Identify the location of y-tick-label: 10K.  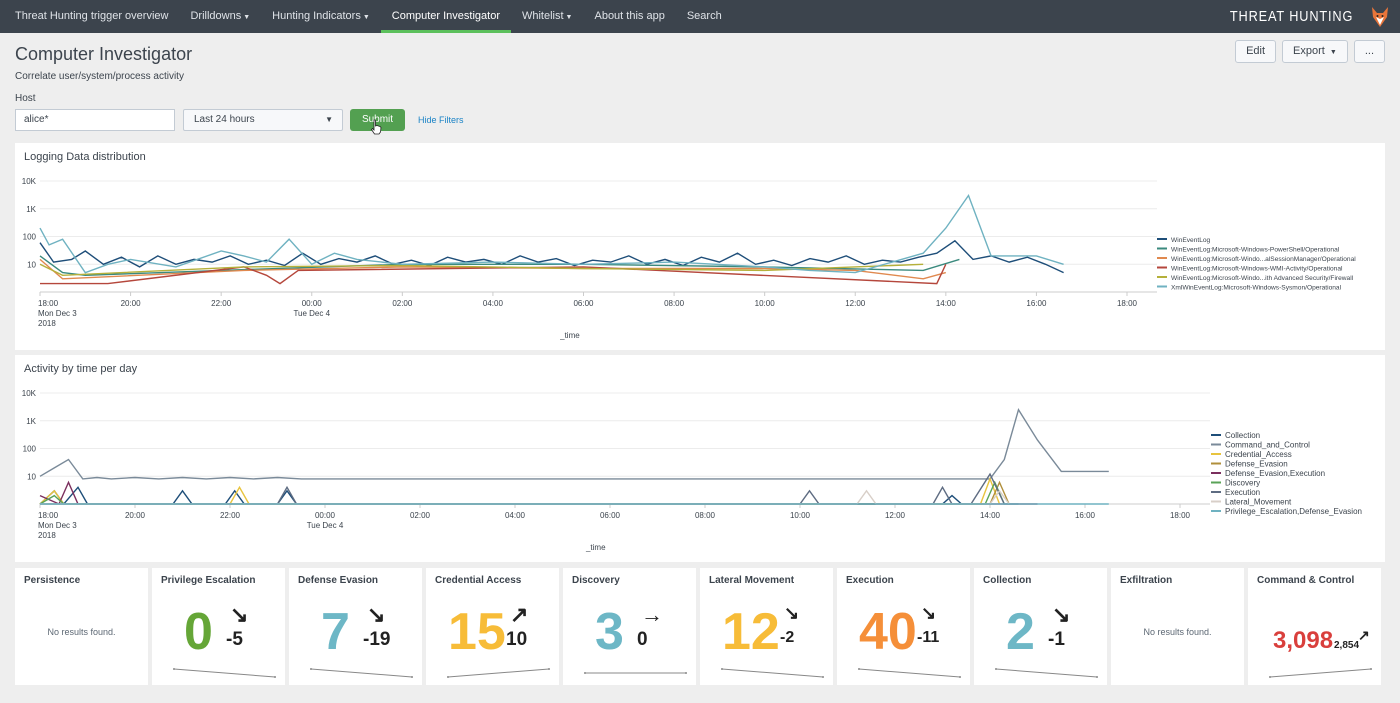
(29, 181).